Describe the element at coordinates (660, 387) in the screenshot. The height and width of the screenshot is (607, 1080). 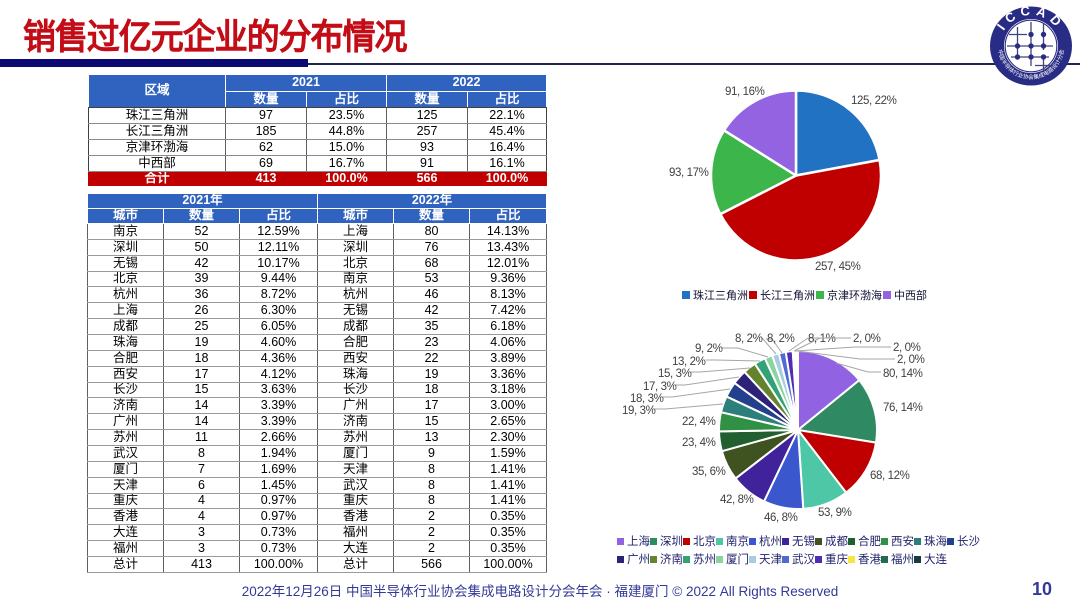
I see `svg-text: 17, 3%` at that location.